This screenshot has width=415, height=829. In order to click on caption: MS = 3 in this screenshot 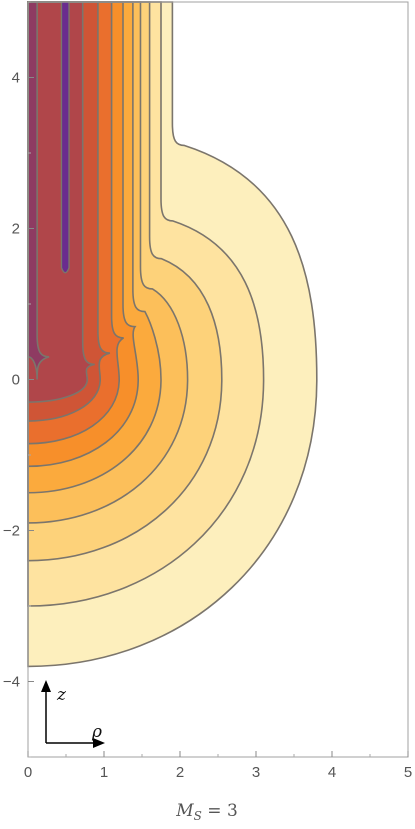, I will do `click(206, 812)`.